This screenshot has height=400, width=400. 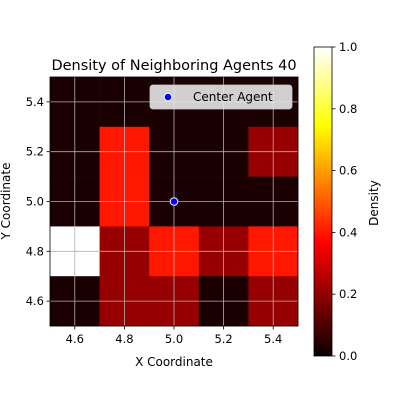 What do you see at coordinates (348, 47) in the screenshot?
I see `colorbar-tick-label: 1.0` at bounding box center [348, 47].